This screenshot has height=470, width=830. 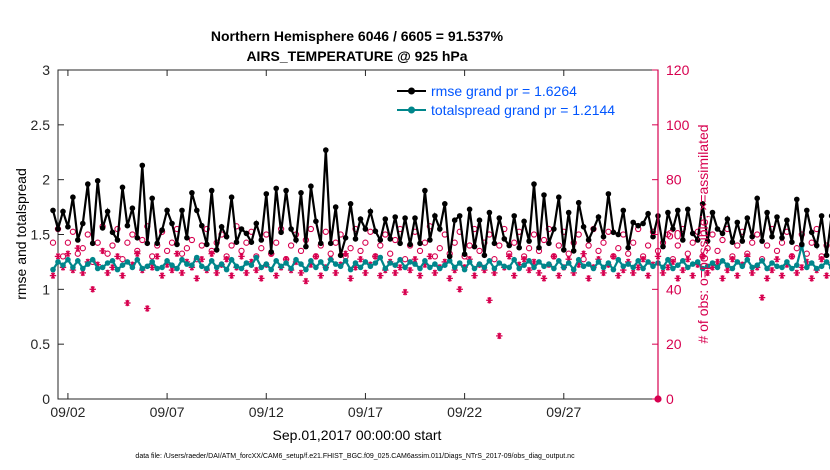 What do you see at coordinates (670, 399) in the screenshot?
I see `y-tick-label-right: 0` at bounding box center [670, 399].